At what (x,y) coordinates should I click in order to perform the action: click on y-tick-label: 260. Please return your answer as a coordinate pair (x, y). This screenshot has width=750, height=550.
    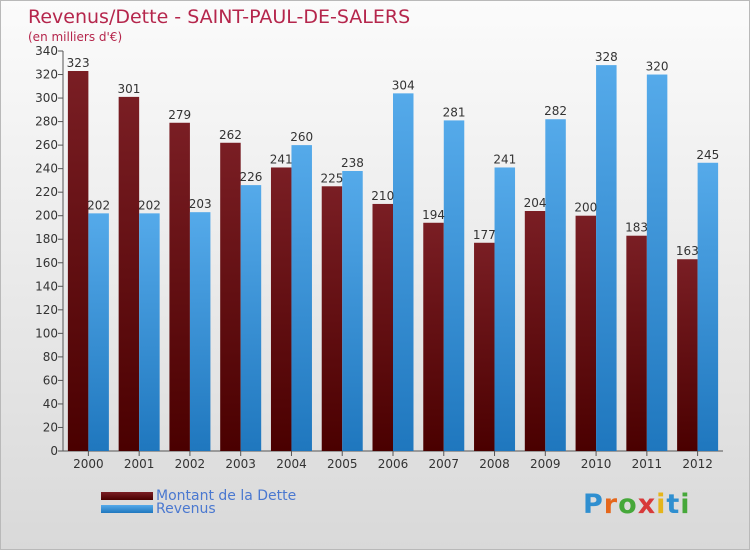
    Looking at the image, I should click on (46, 145).